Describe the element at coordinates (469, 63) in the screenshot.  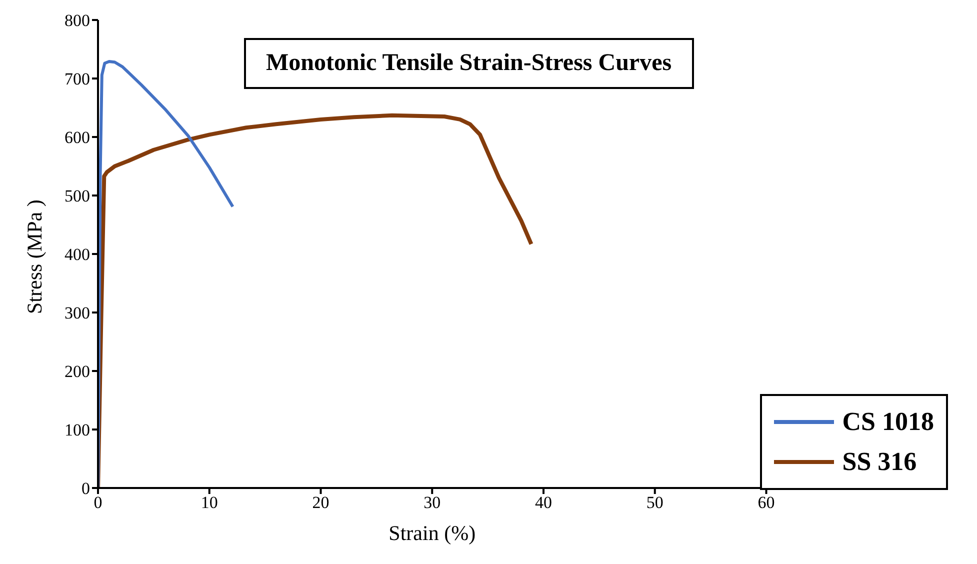
I see `text: Monotonic Tensile Strain-Stress Curves` at that location.